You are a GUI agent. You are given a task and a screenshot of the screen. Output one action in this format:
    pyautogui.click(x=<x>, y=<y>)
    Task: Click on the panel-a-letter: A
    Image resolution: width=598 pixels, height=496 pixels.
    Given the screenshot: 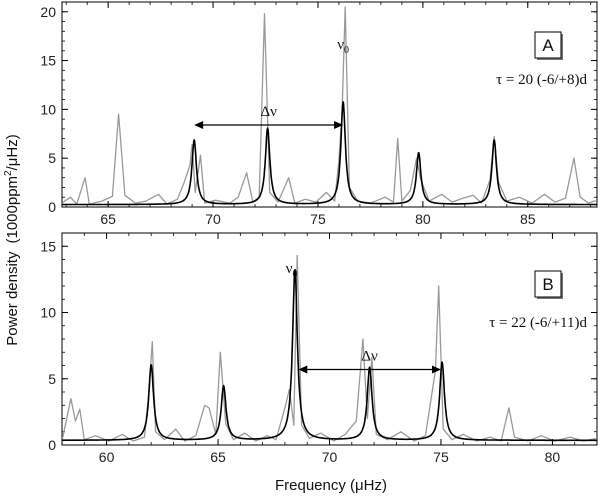 What is the action you would take?
    pyautogui.click(x=548, y=45)
    